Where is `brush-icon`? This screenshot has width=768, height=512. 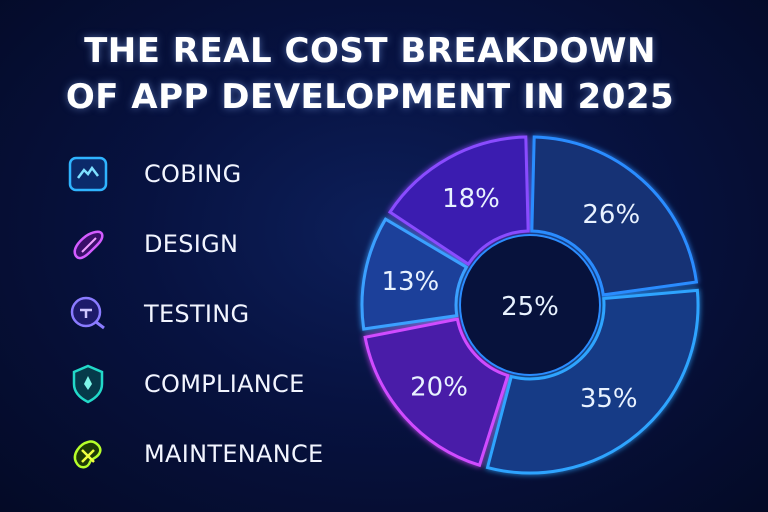
brush-icon is located at coordinates (88, 245).